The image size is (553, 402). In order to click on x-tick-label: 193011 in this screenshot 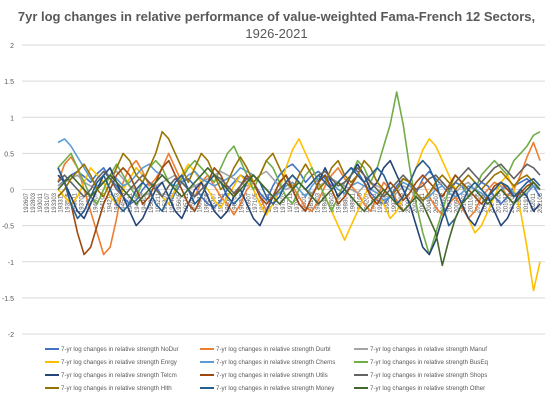, I will do `click(41, 202)`.